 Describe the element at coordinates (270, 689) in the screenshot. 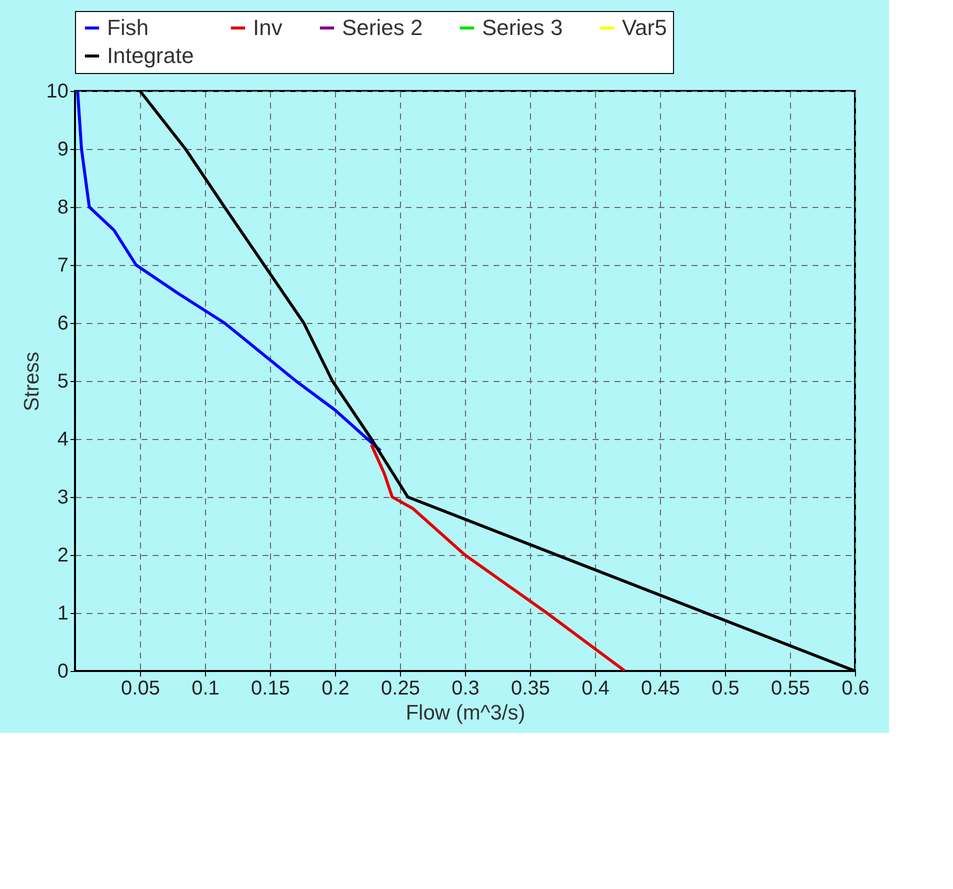

I see `x-tick-label: 0.15` at that location.